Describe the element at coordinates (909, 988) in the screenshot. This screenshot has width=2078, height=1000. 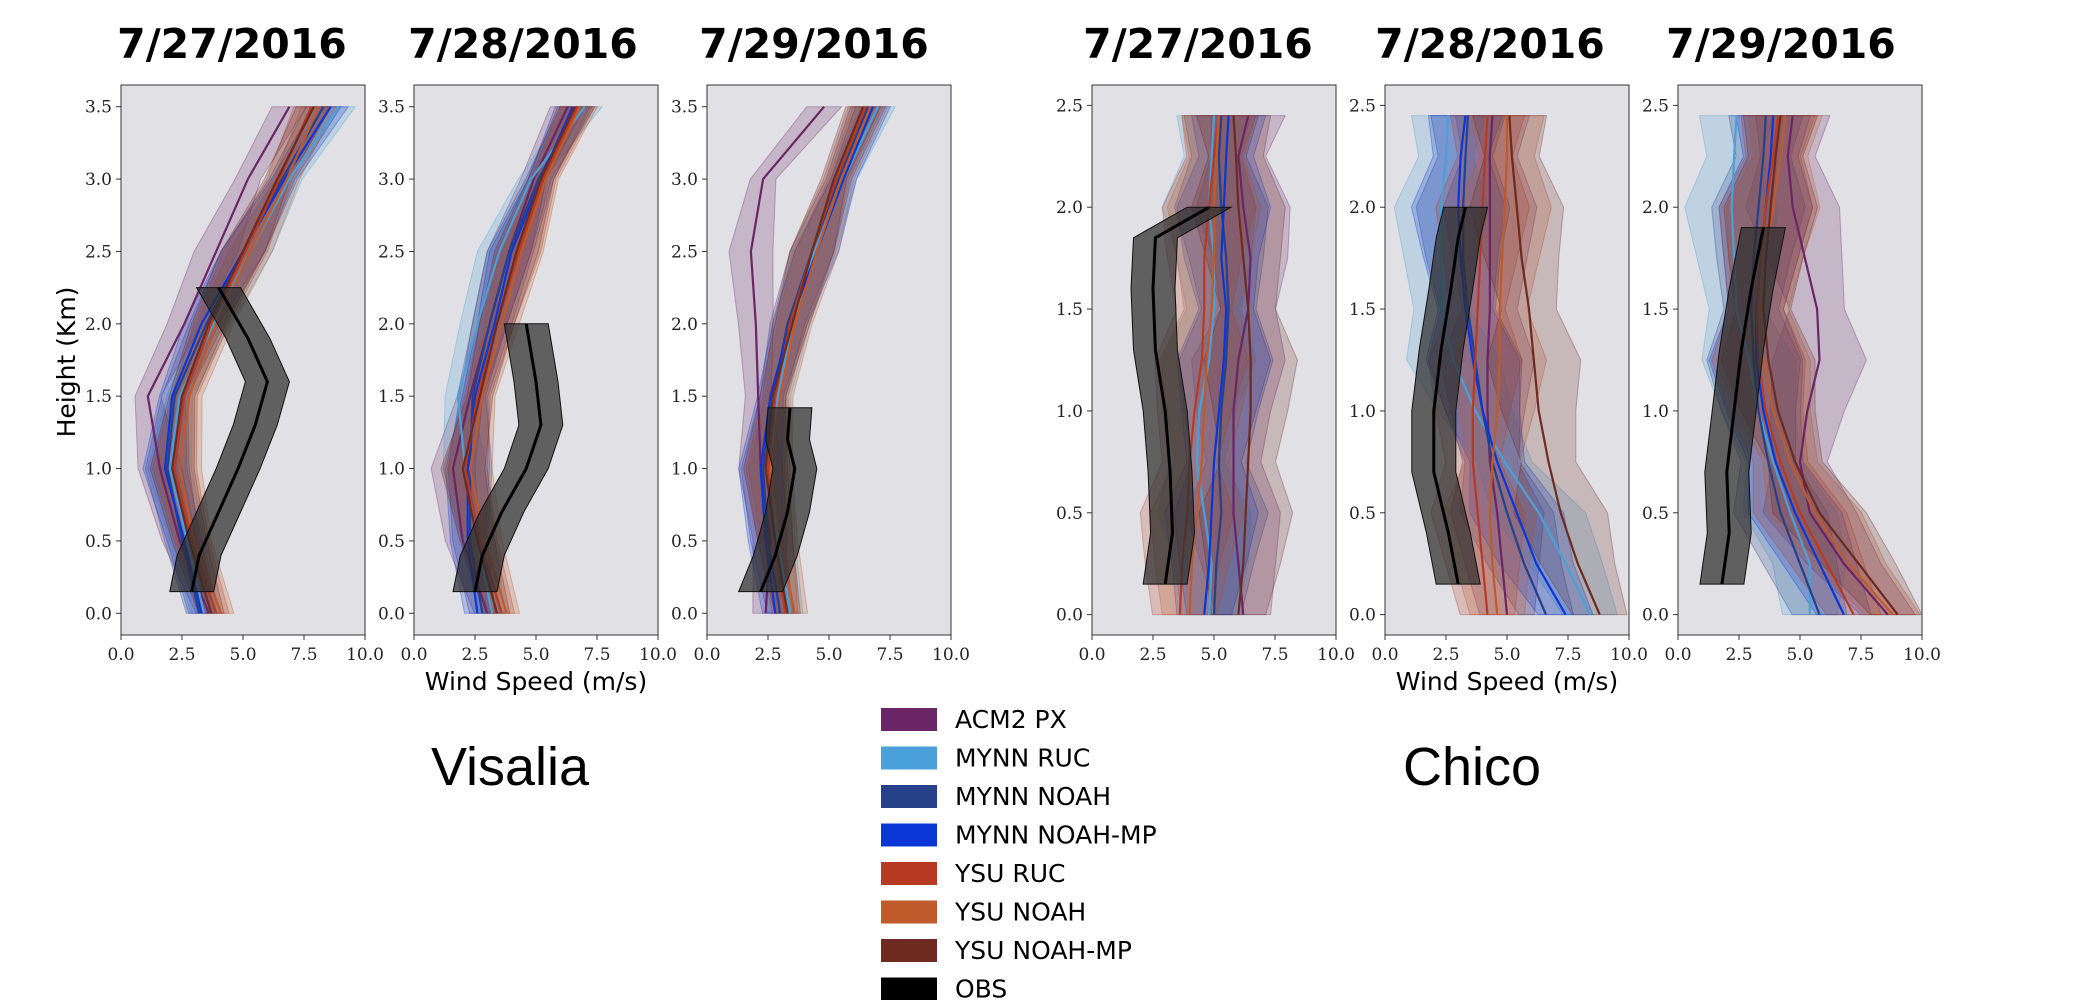
I see `legend-swatch-obs` at that location.